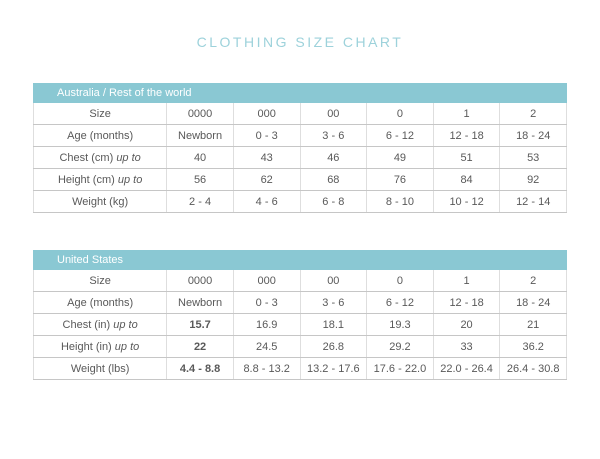  What do you see at coordinates (266, 179) in the screenshot?
I see `value-cell: 62` at bounding box center [266, 179].